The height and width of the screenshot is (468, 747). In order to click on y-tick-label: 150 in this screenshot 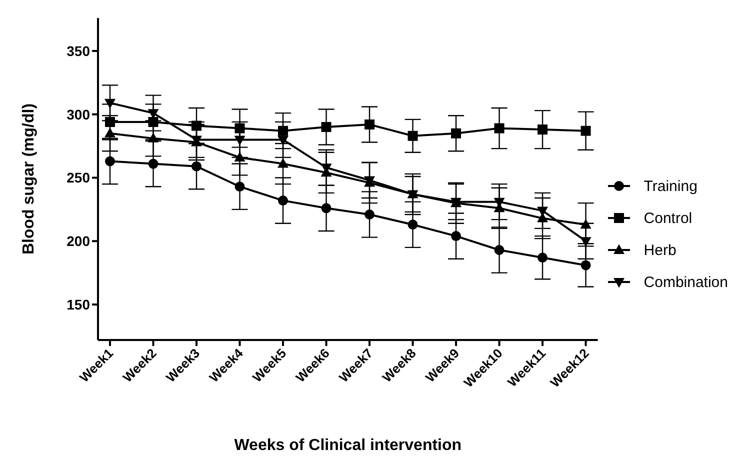, I will do `click(78, 304)`.